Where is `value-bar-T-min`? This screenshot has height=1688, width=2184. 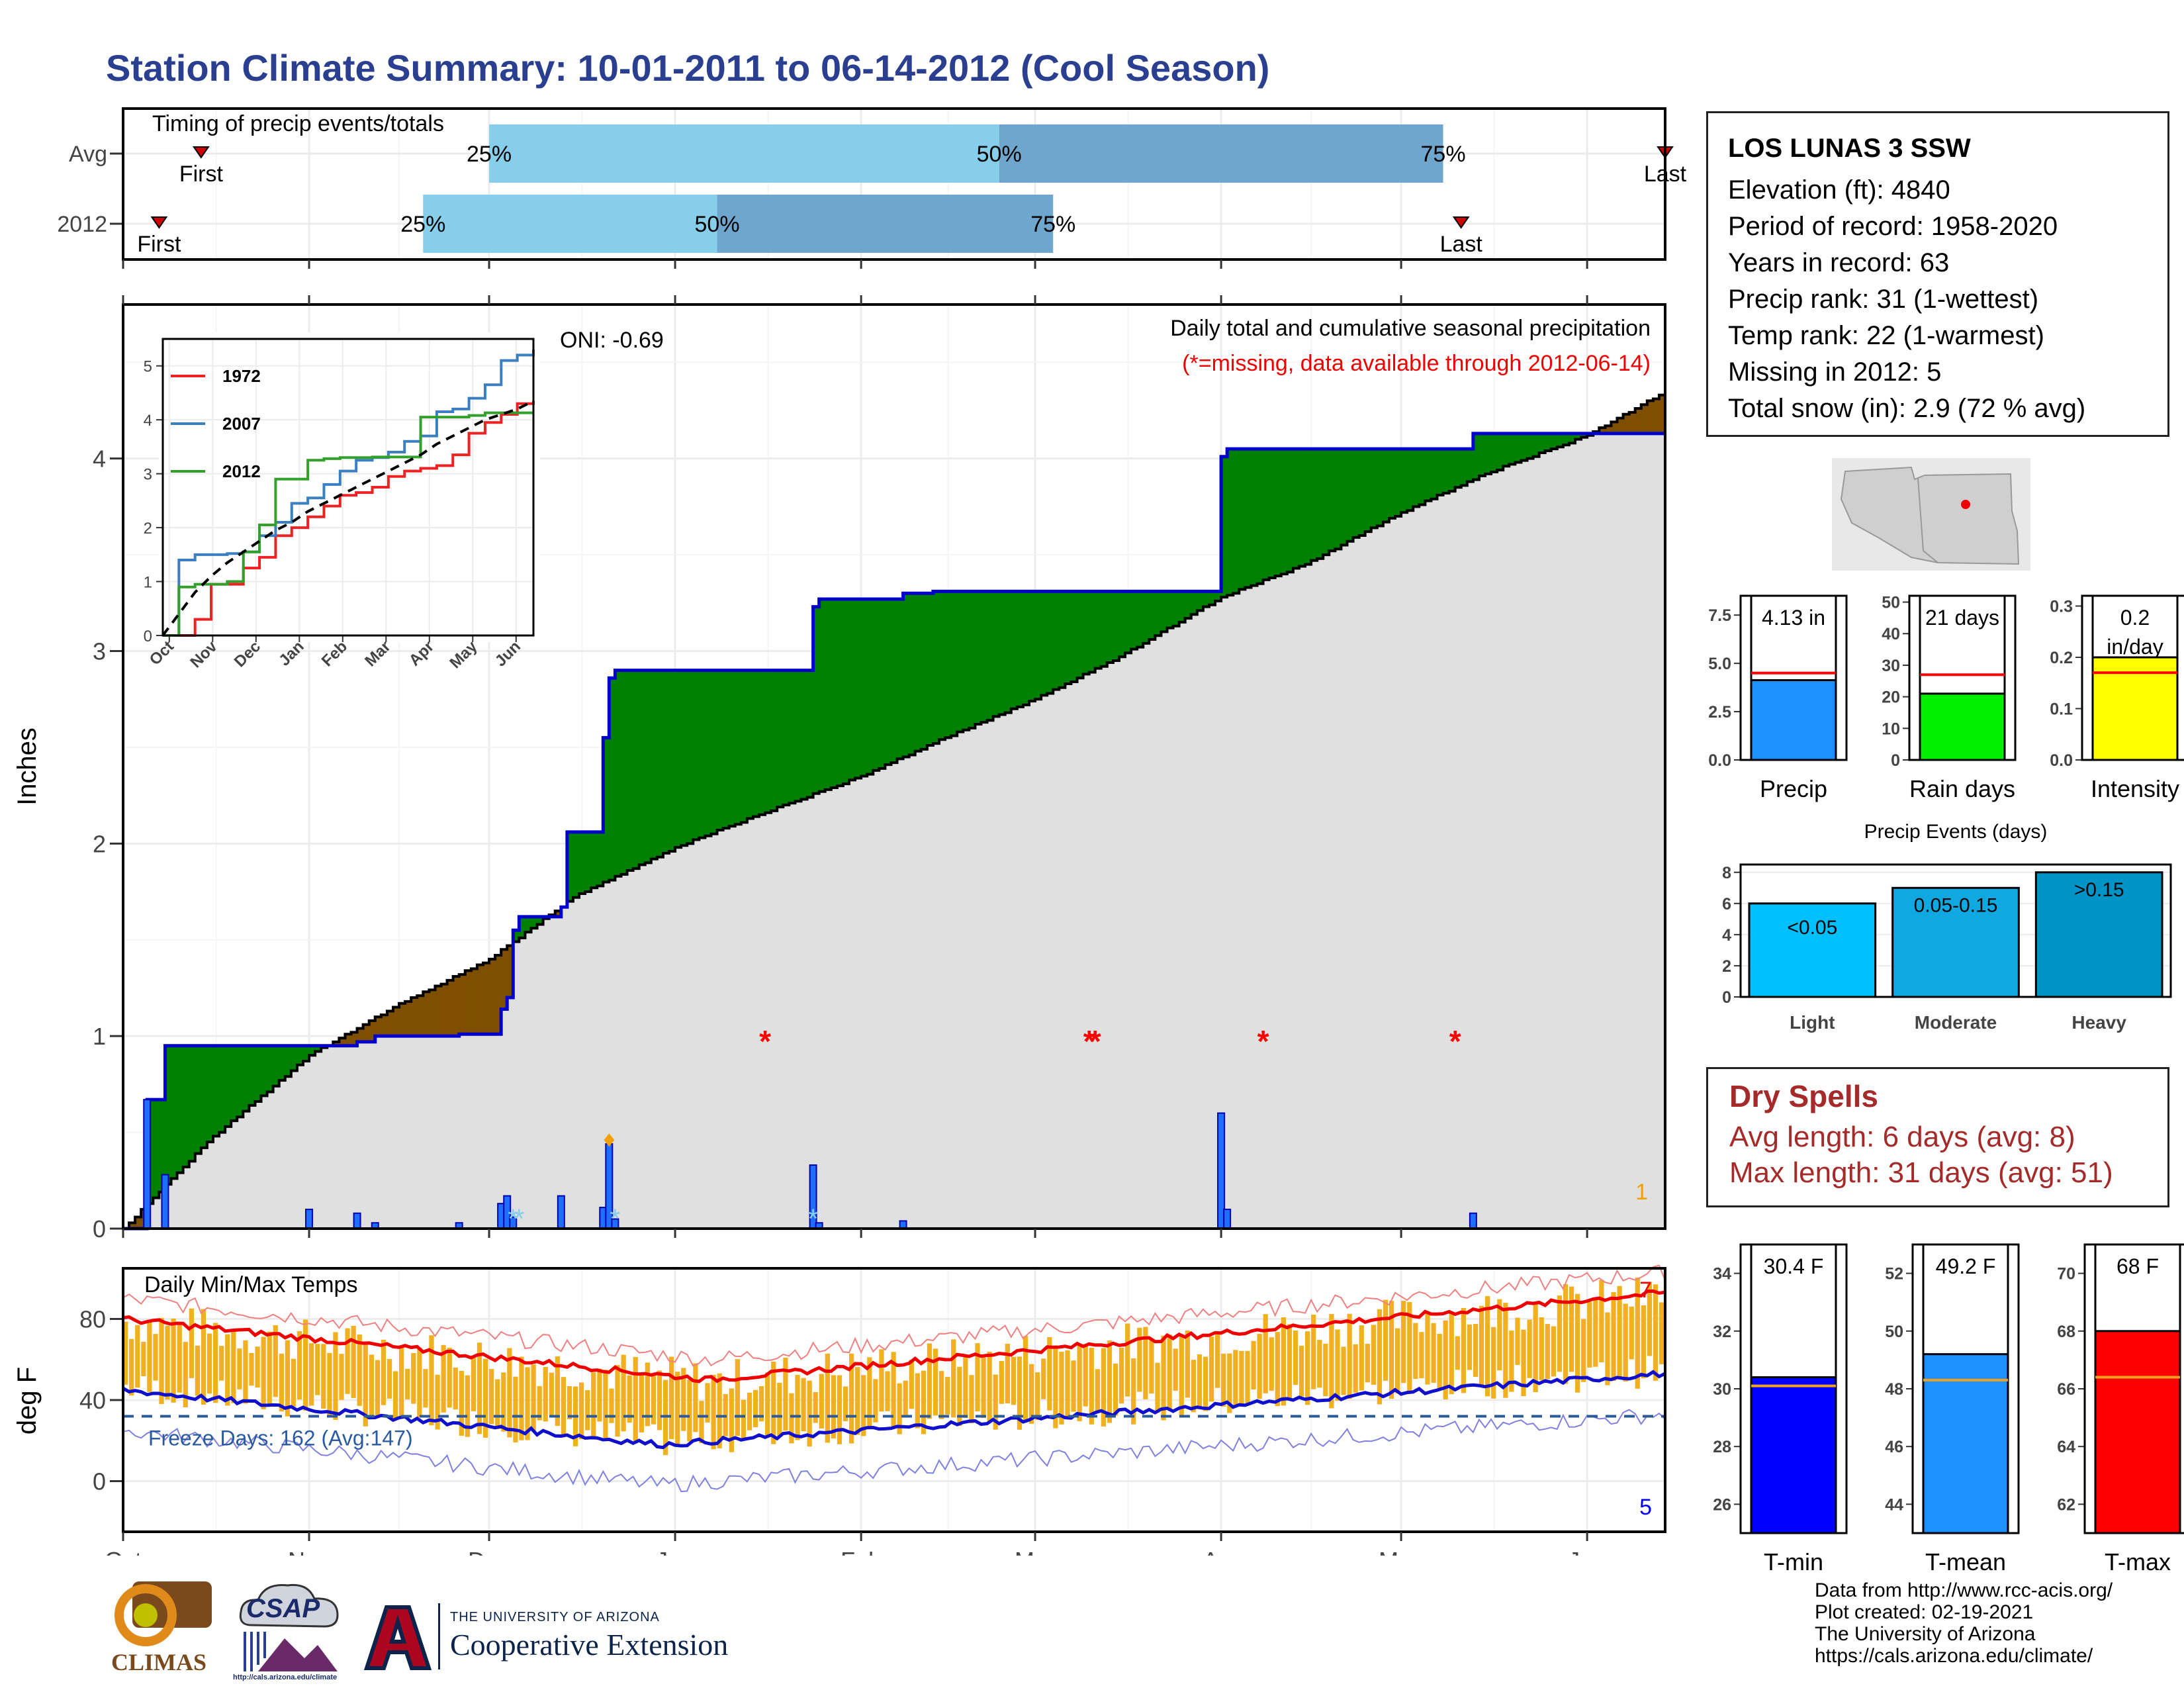
value-bar-T-min is located at coordinates (1794, 1455).